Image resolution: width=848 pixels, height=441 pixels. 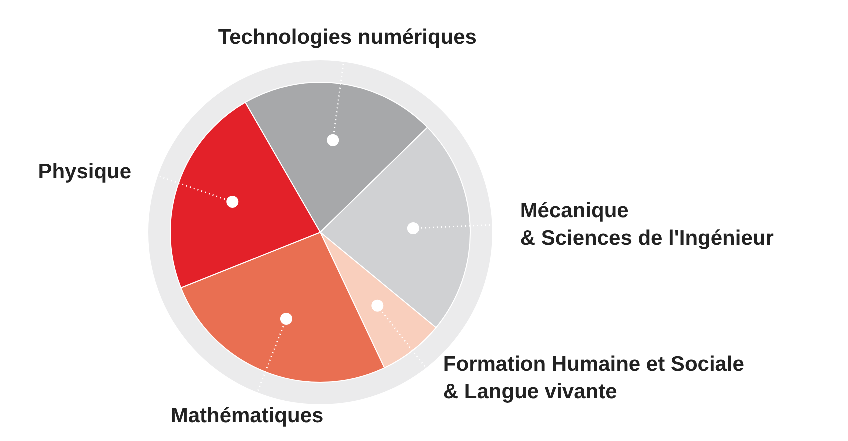 What do you see at coordinates (85, 172) in the screenshot?
I see `slice-label: Physique` at bounding box center [85, 172].